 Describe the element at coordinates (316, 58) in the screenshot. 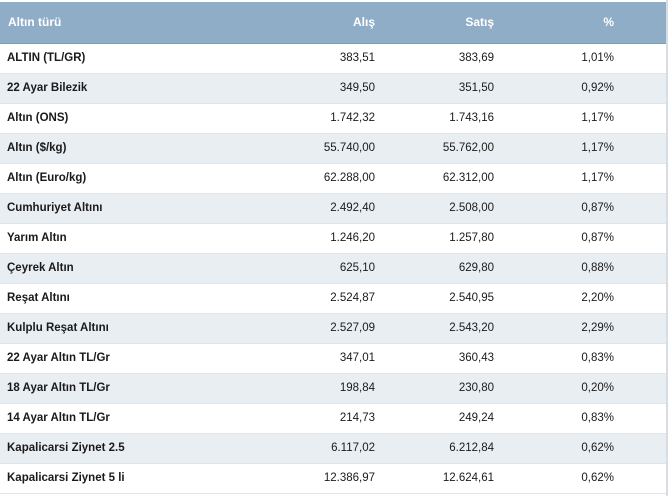

I see `buy-price-cell: 383,51` at that location.